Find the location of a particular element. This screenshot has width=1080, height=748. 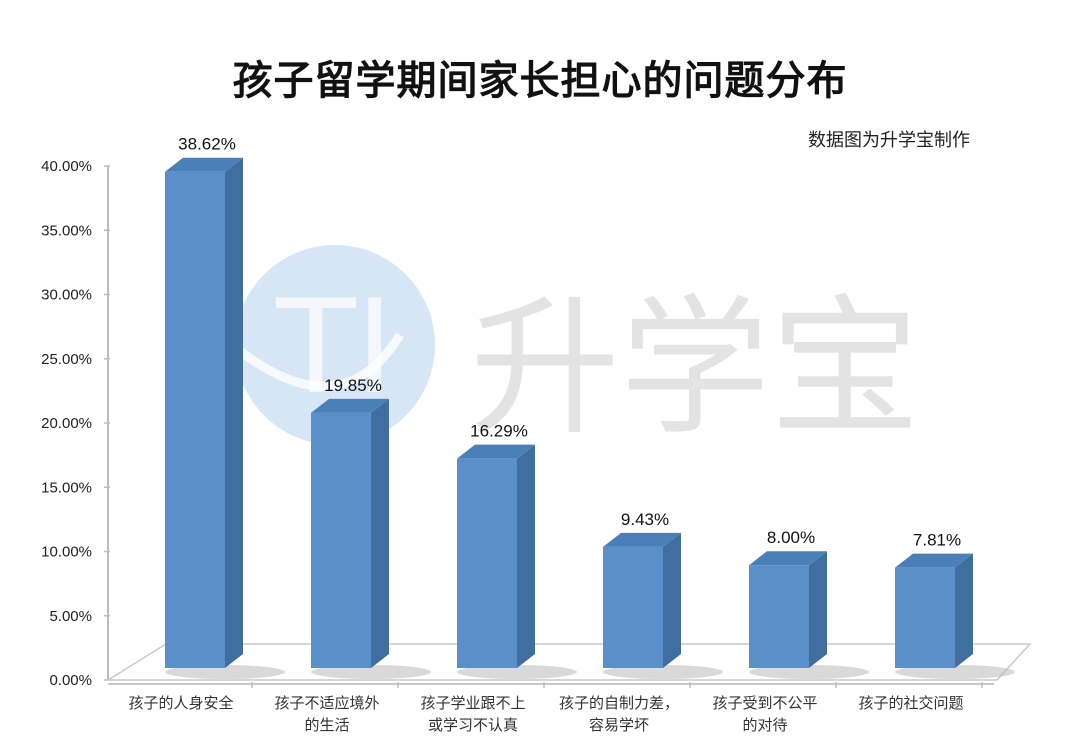

x-category-label: 的生活 is located at coordinates (326, 725).